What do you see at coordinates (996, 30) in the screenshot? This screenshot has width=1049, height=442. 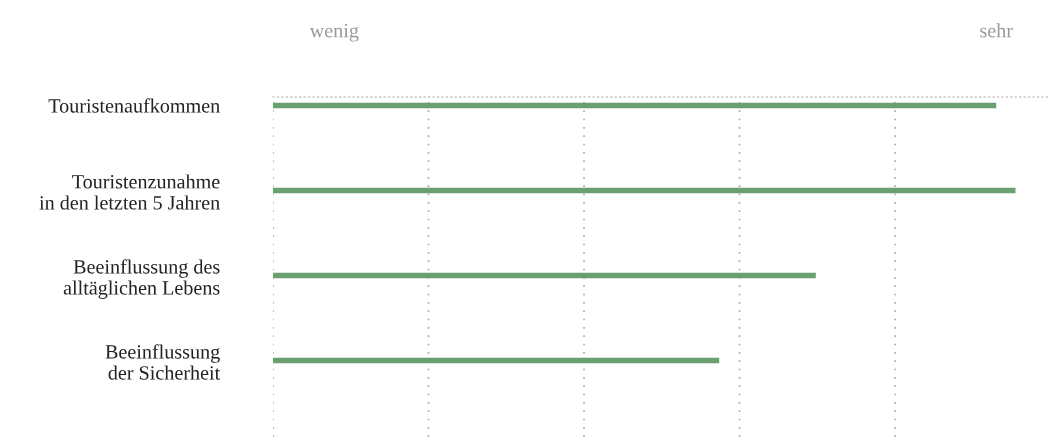 I see `text: sehr` at bounding box center [996, 30].